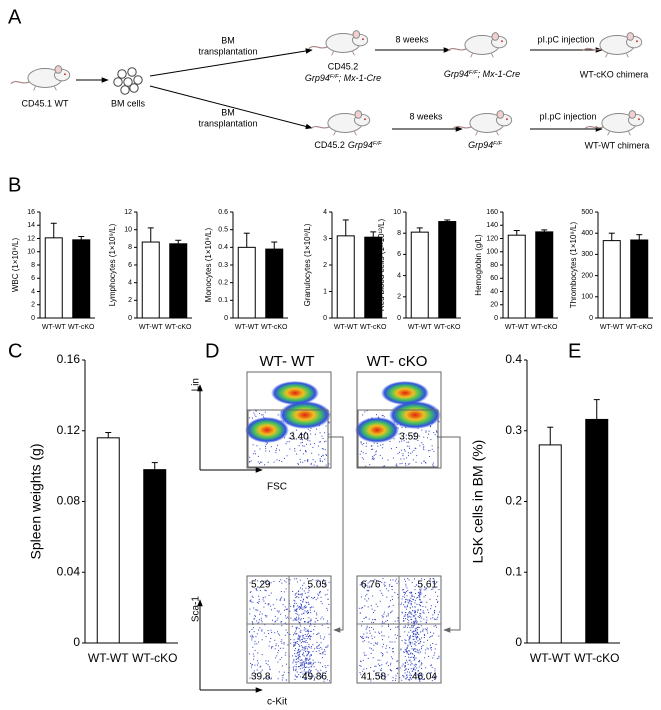  What do you see at coordinates (426, 116) in the screenshot?
I see `edge-label: 8 weeks` at bounding box center [426, 116].